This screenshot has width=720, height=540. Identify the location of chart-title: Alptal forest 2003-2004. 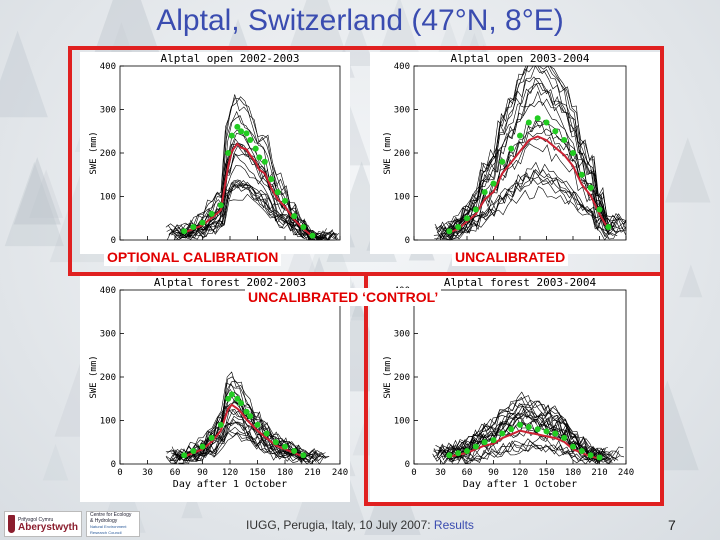
(520, 282).